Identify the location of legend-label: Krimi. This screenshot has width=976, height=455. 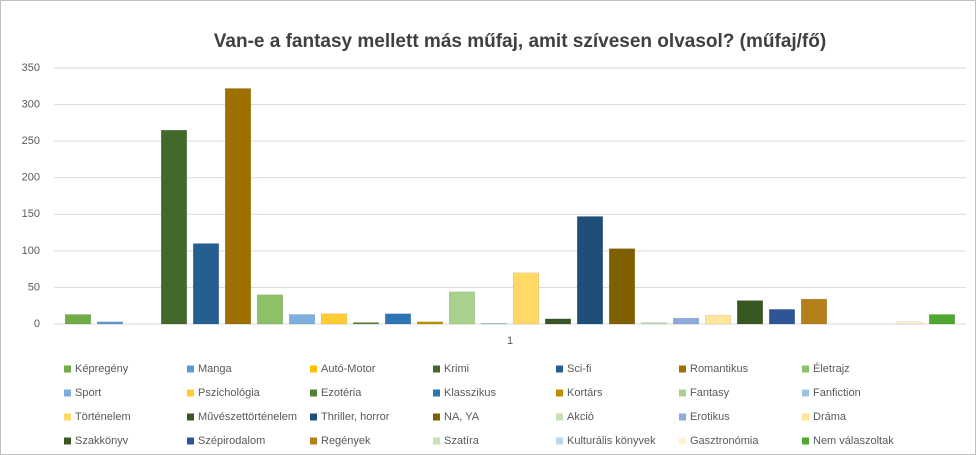
(456, 369).